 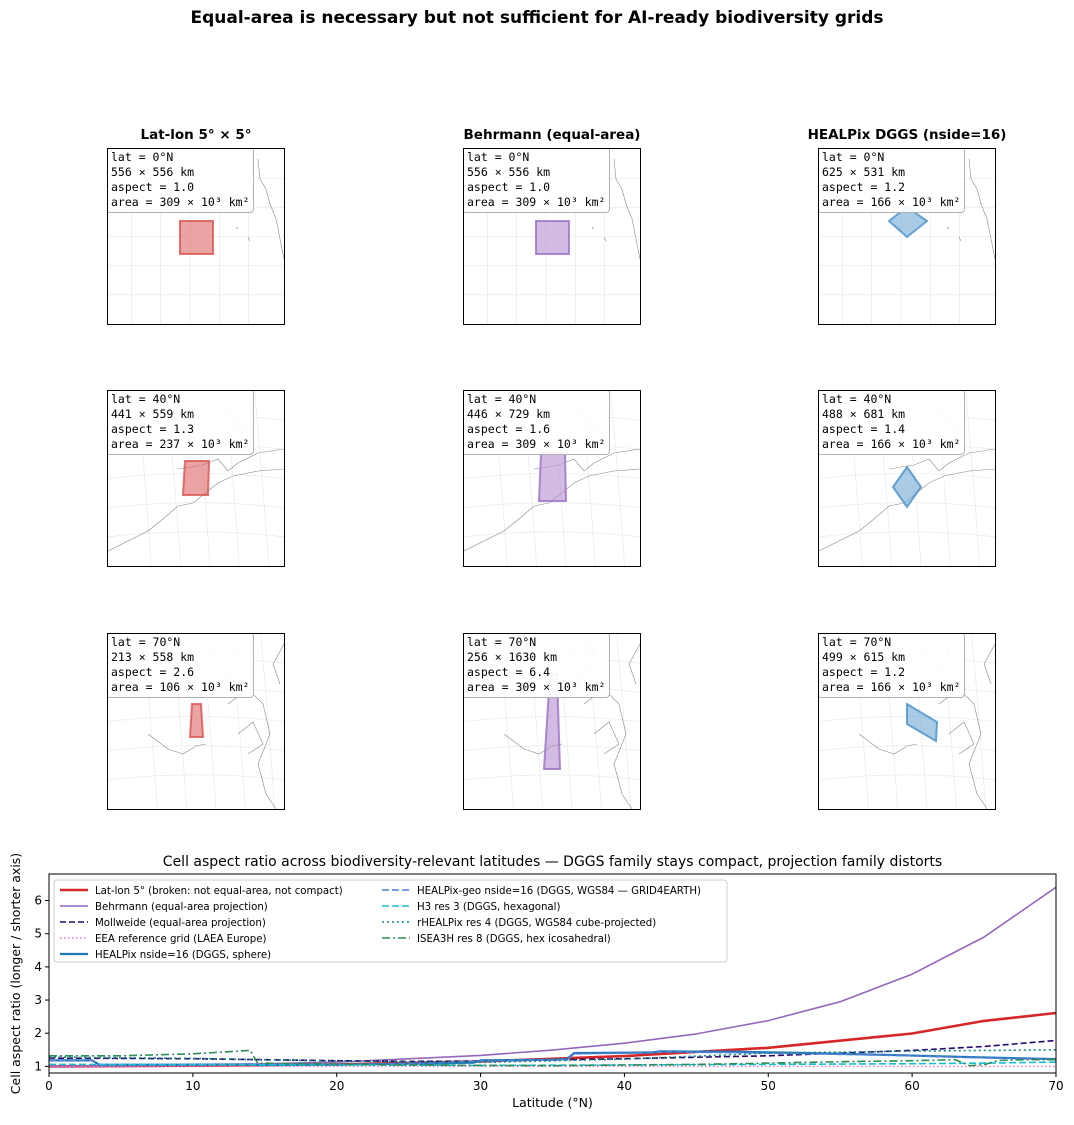 I want to click on info-area: area = 237 × 10³ km², so click(x=180, y=444).